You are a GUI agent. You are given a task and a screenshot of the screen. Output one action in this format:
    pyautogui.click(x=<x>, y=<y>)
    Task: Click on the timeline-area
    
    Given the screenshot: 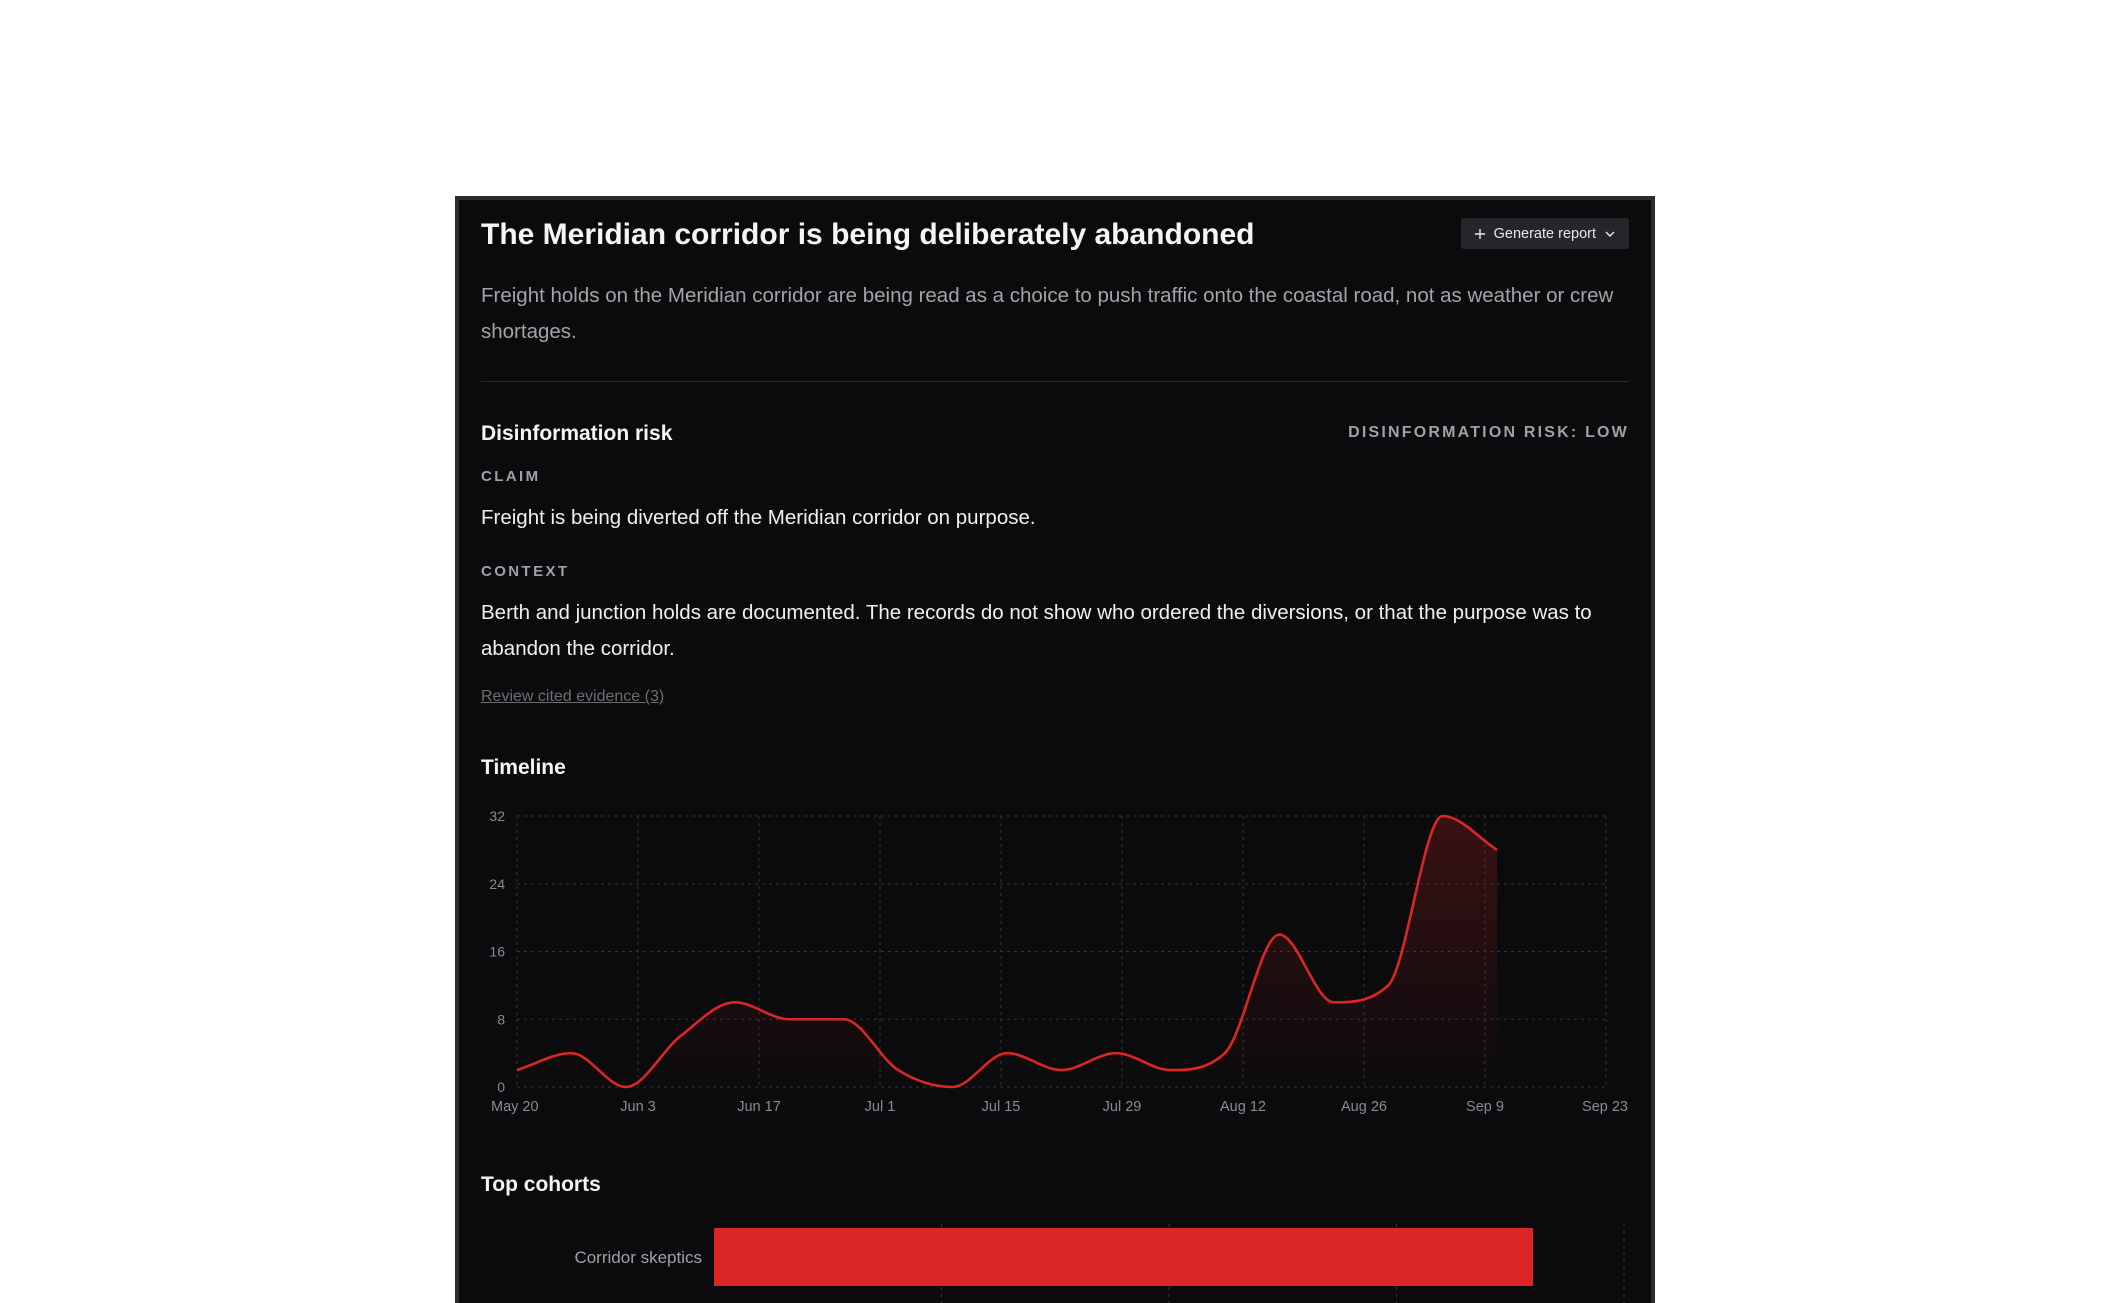 What is the action you would take?
    pyautogui.click(x=1007, y=951)
    